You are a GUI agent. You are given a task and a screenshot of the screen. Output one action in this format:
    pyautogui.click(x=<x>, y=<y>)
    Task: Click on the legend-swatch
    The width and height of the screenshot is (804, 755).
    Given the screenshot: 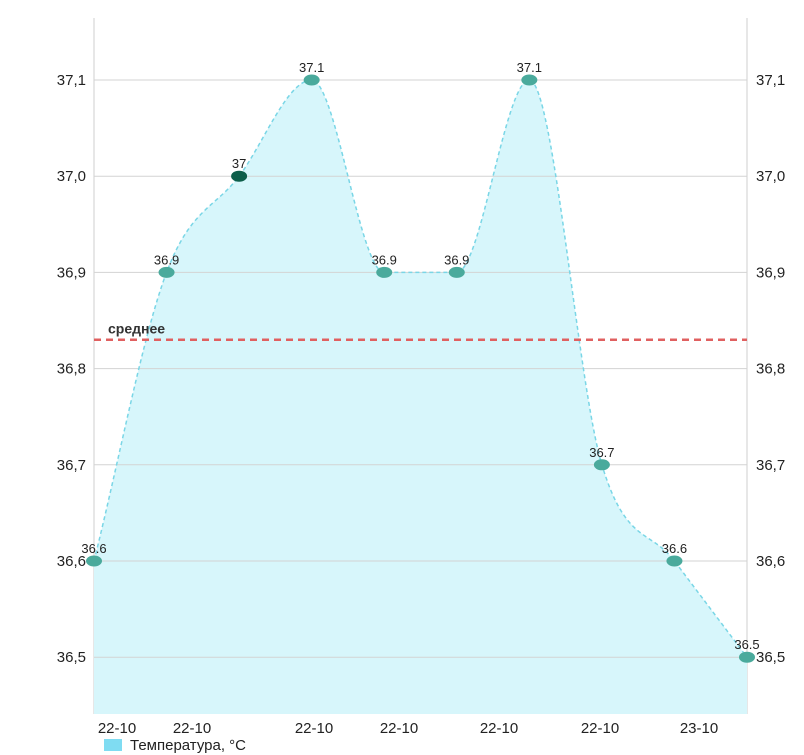 What is the action you would take?
    pyautogui.click(x=113, y=745)
    